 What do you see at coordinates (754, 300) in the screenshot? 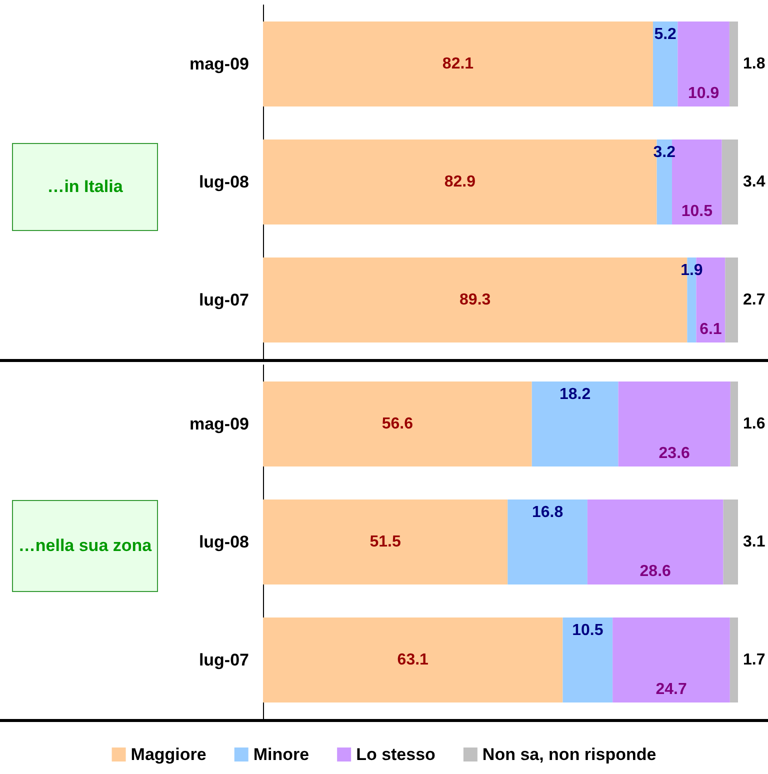
I see `data-label: 2.7` at bounding box center [754, 300].